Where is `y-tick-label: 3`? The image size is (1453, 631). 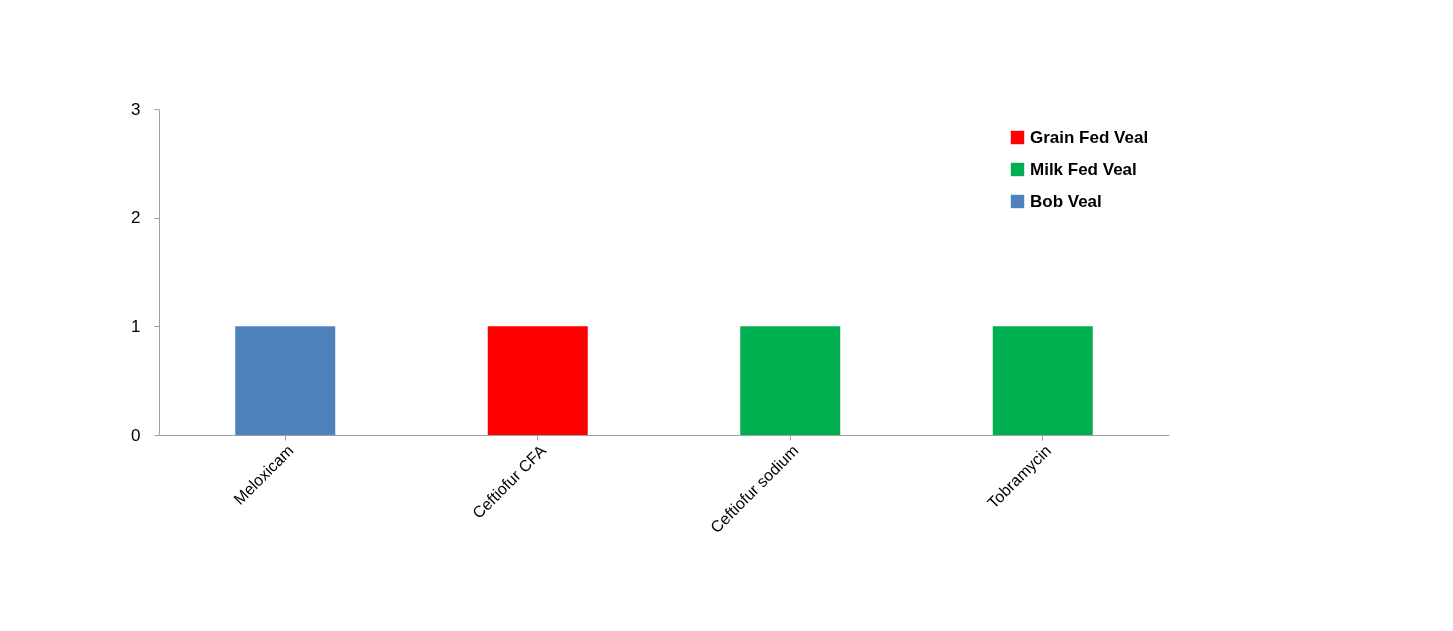
y-tick-label: 3 is located at coordinates (136, 109).